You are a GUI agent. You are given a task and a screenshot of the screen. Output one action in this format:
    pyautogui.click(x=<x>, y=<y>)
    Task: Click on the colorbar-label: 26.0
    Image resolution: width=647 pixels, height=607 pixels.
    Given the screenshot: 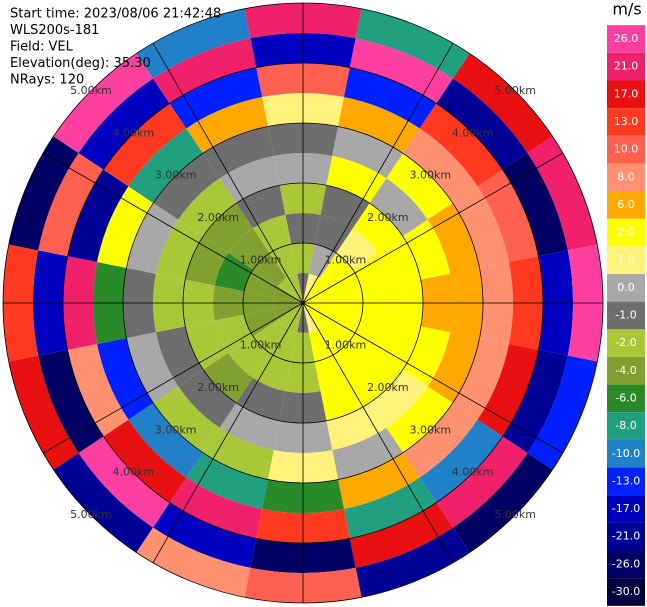 What is the action you would take?
    pyautogui.click(x=626, y=38)
    